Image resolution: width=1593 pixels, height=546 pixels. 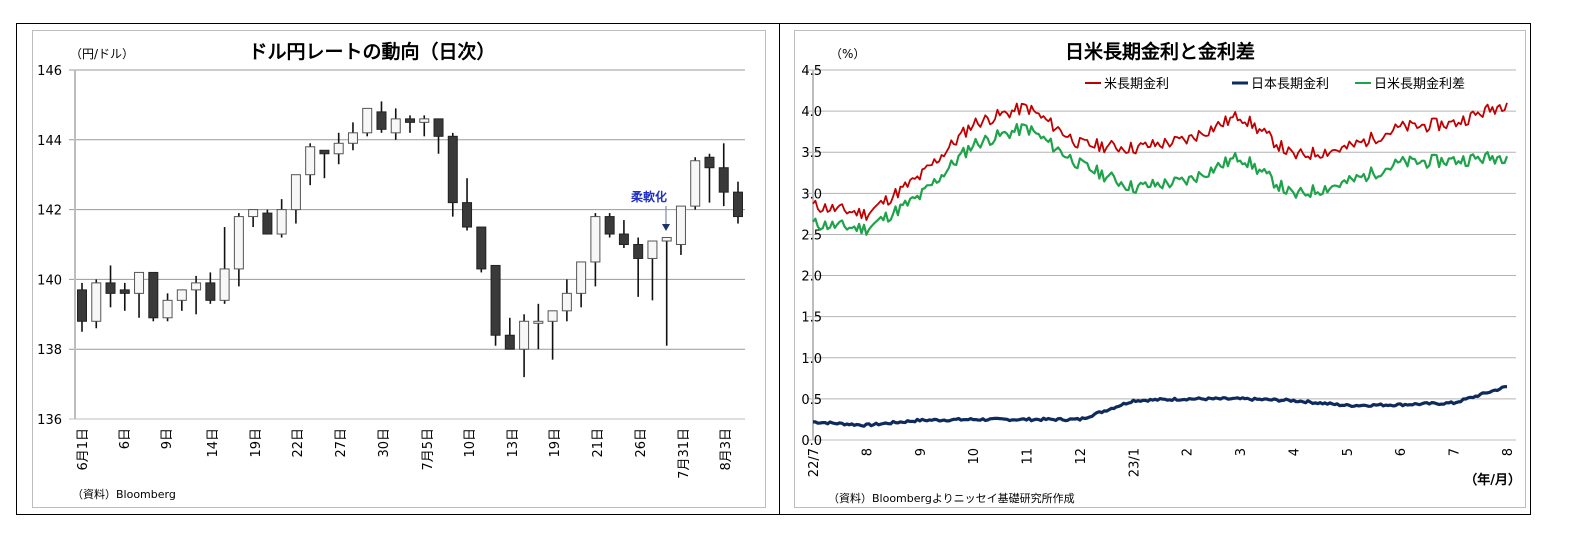 I want to click on x-tick-label: 6月1日, so click(x=83, y=449).